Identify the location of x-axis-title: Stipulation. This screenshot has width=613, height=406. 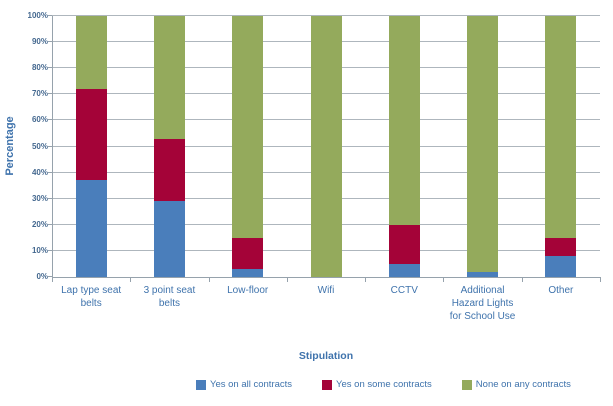
(326, 356).